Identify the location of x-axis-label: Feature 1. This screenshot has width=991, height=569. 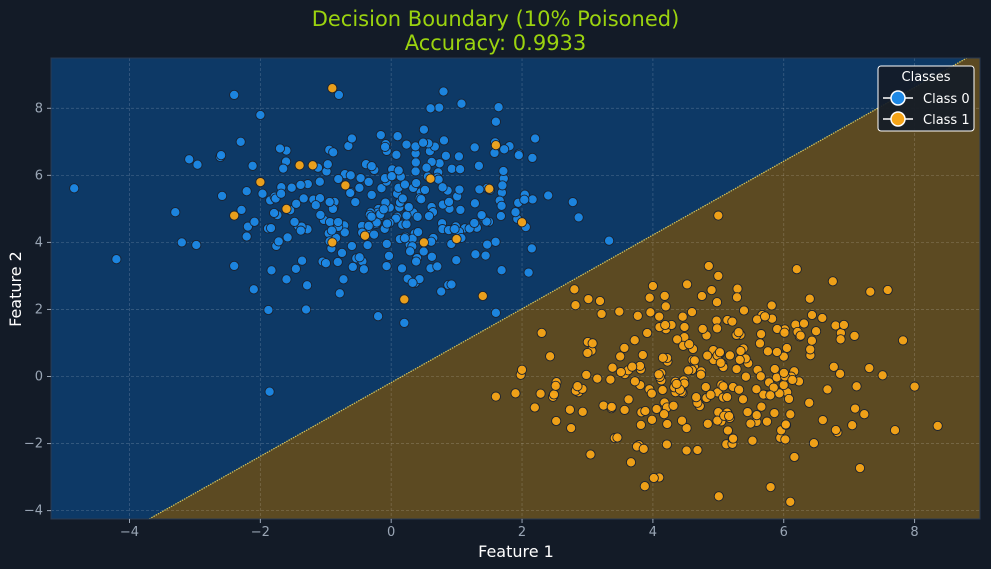
(516, 551).